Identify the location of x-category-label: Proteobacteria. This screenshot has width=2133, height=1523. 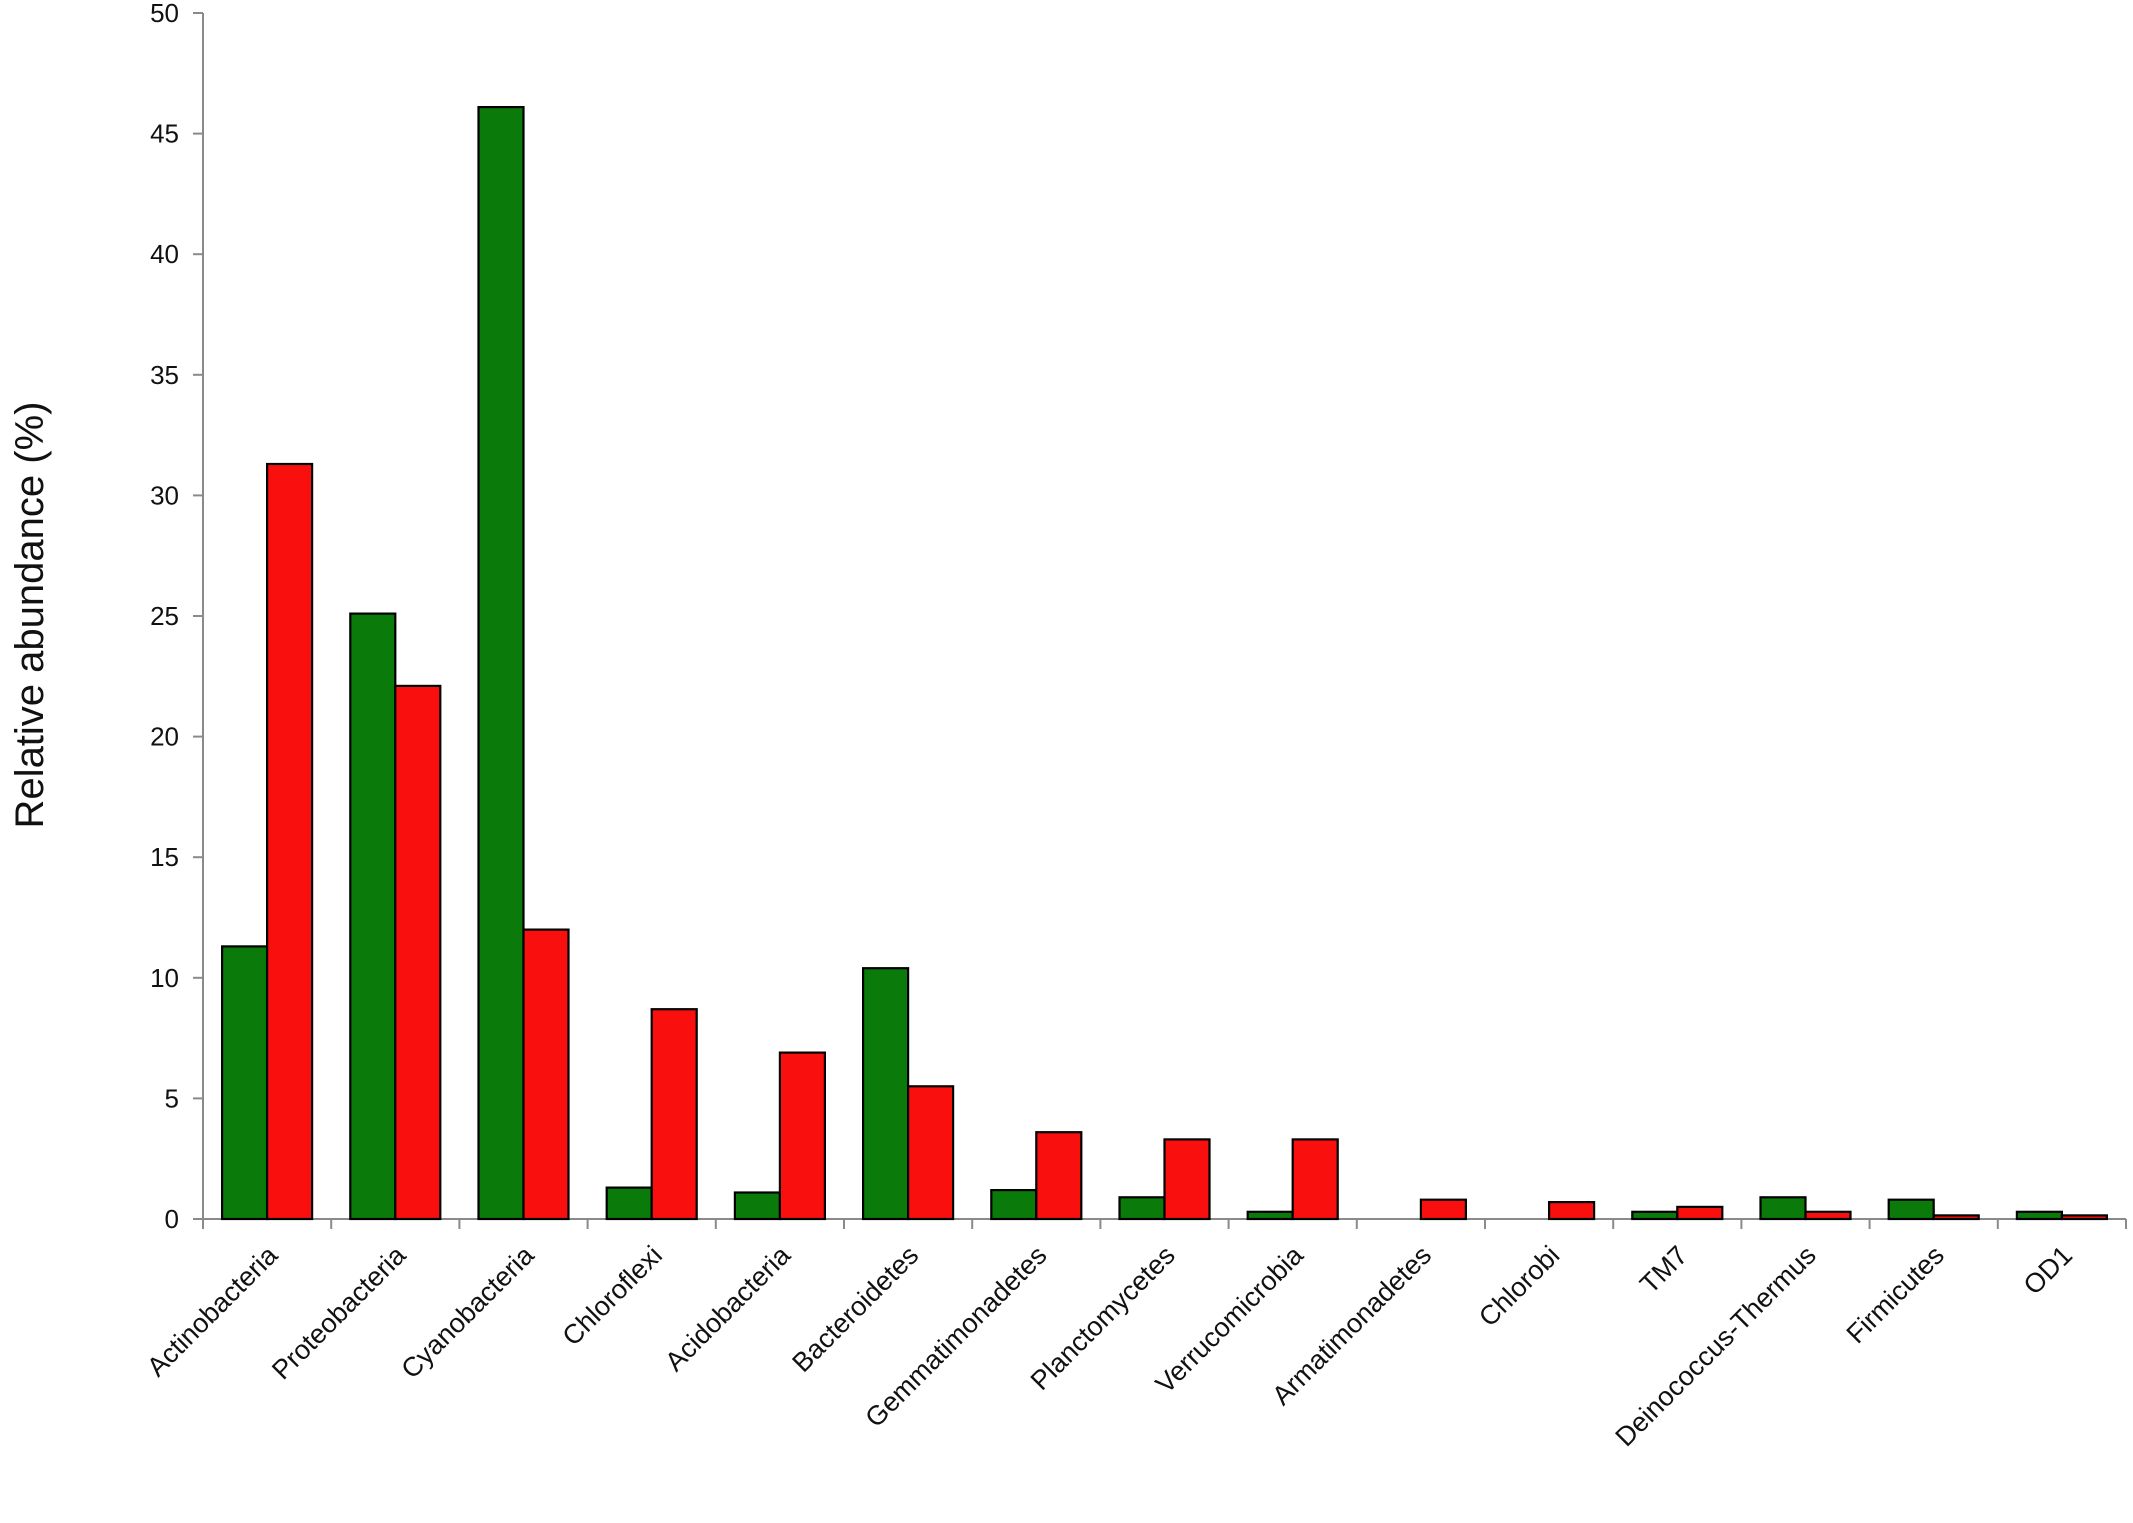
(339, 1312).